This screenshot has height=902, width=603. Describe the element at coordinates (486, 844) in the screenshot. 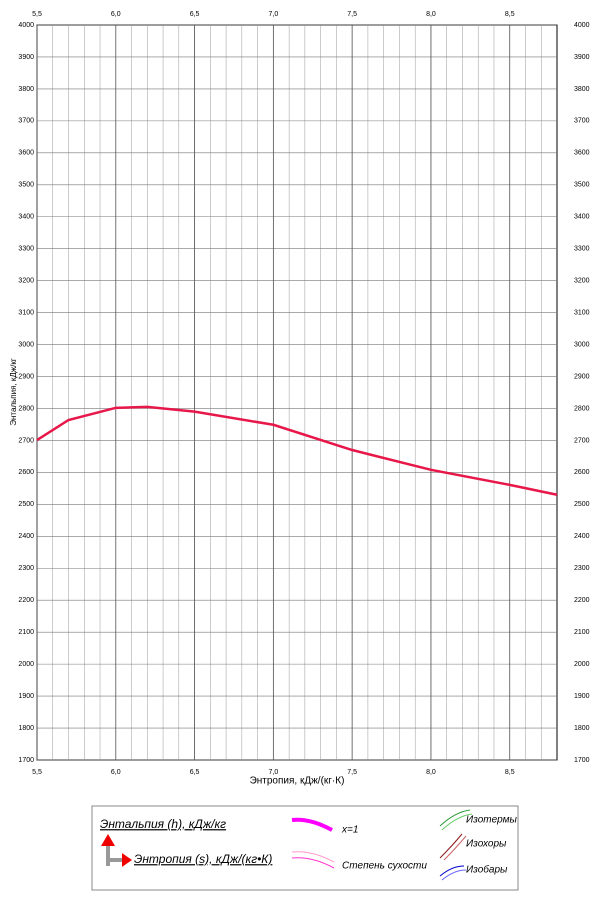

I see `legend-label: Изохоры` at that location.